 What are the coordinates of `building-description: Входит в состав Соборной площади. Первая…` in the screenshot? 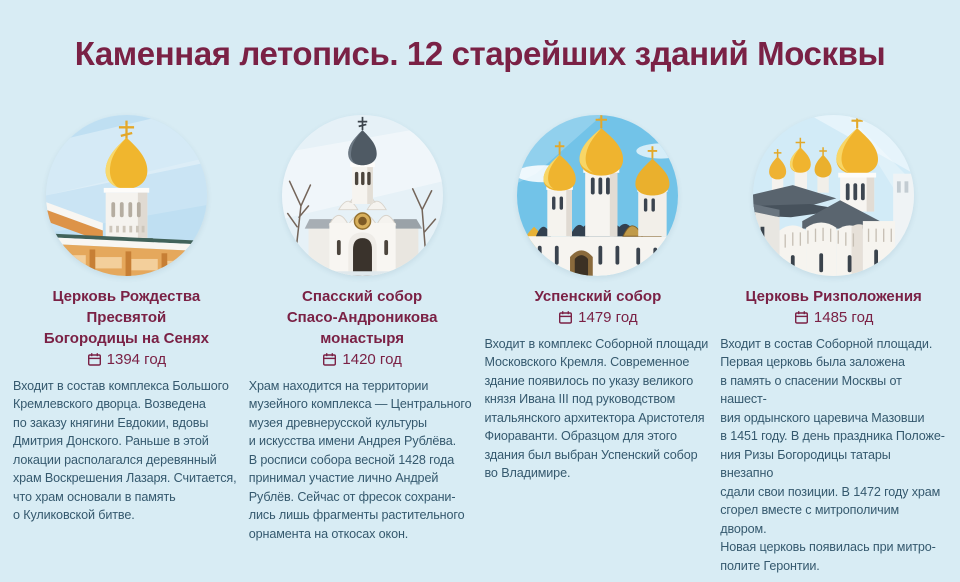 It's located at (832, 454).